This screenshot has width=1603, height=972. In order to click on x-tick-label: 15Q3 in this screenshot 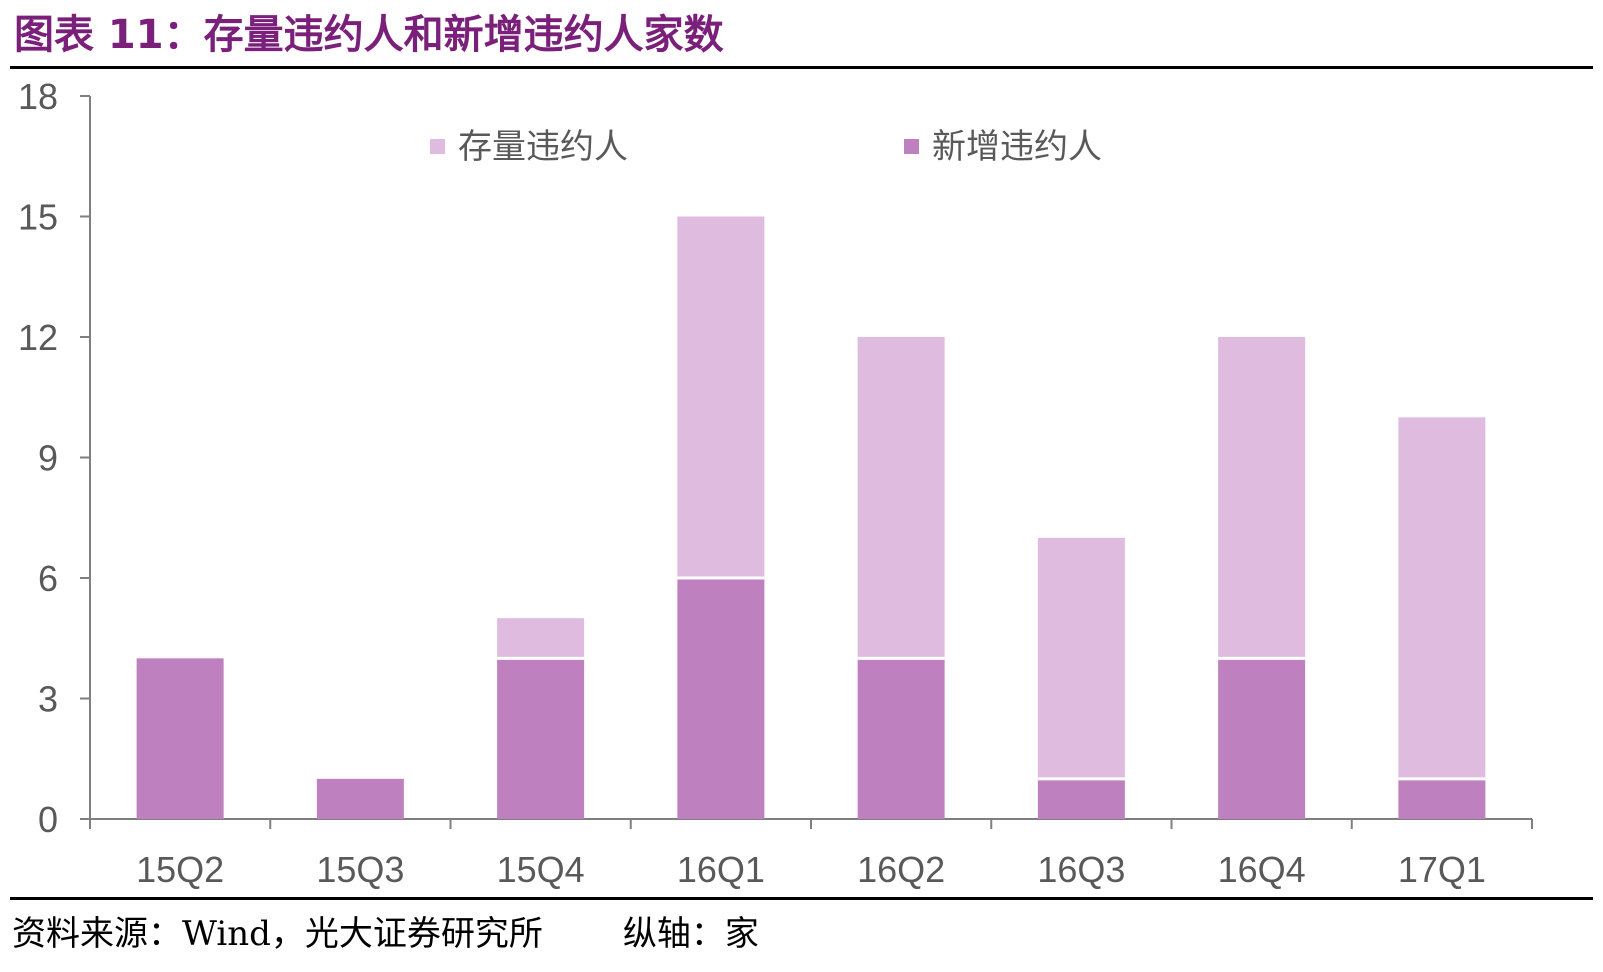, I will do `click(360, 869)`.